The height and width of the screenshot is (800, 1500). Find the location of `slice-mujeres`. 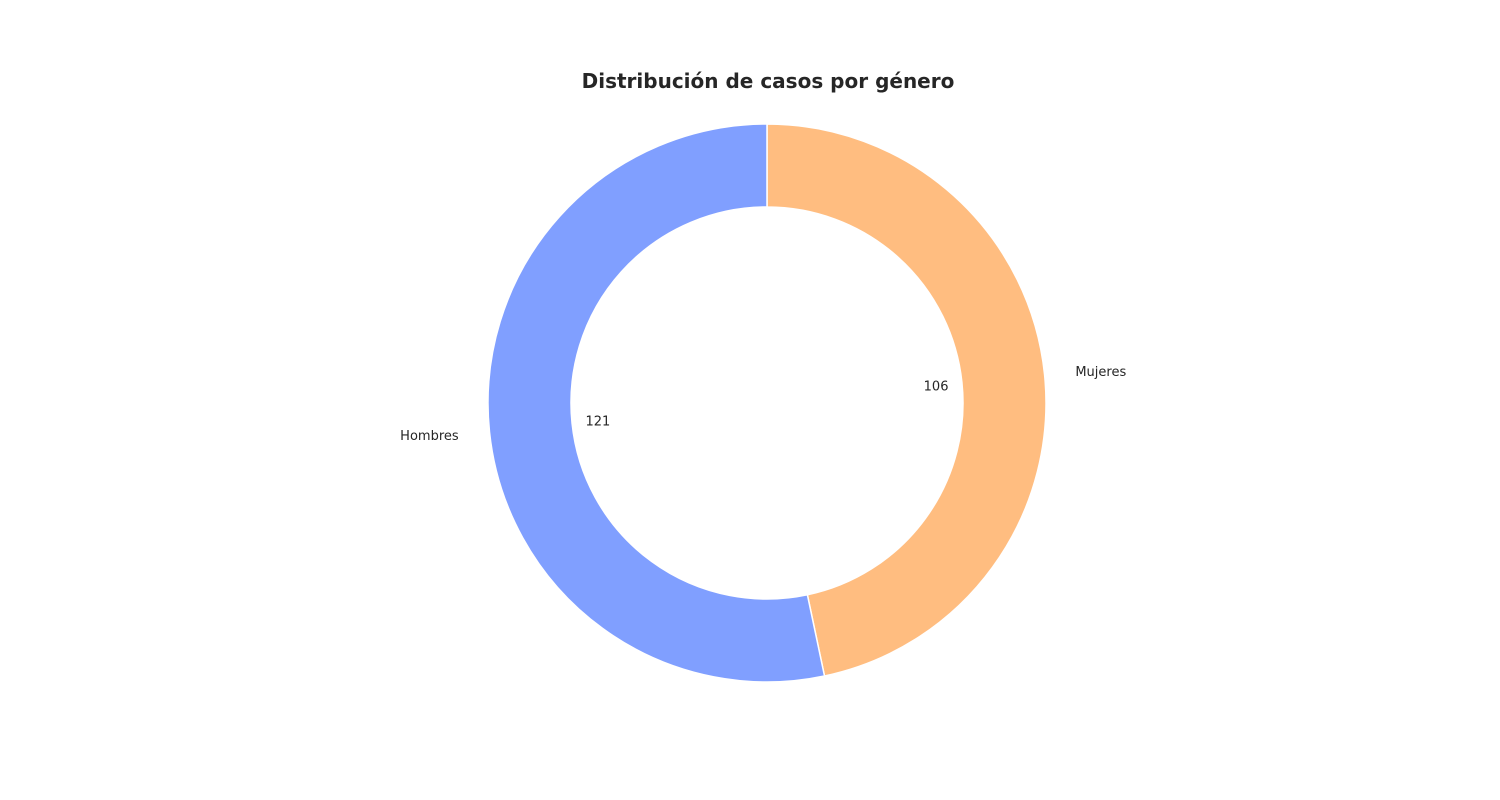

slice-mujeres is located at coordinates (906, 400).